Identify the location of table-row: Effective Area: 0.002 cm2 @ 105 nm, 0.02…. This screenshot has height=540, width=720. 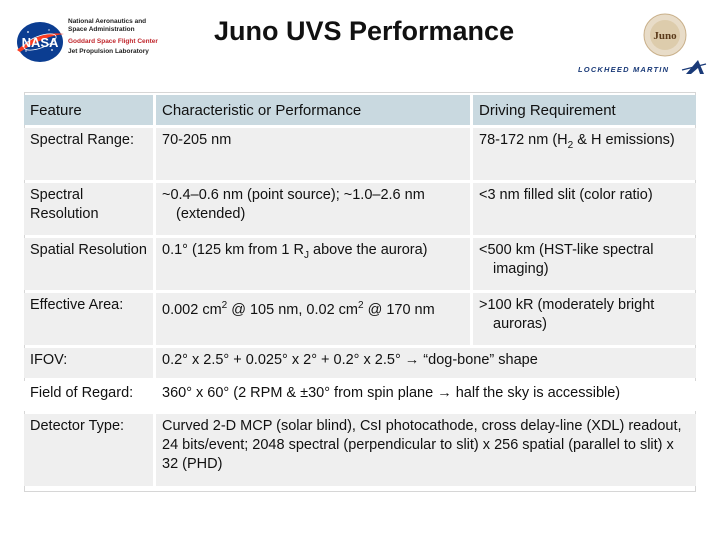
(360, 319).